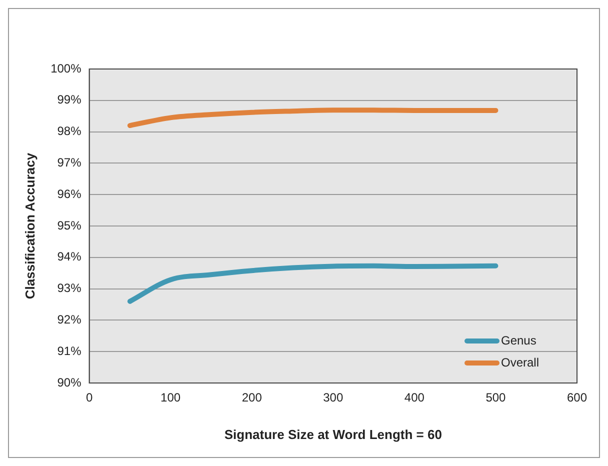 The image size is (608, 466). What do you see at coordinates (69, 193) in the screenshot?
I see `y-tick-label: 96%` at bounding box center [69, 193].